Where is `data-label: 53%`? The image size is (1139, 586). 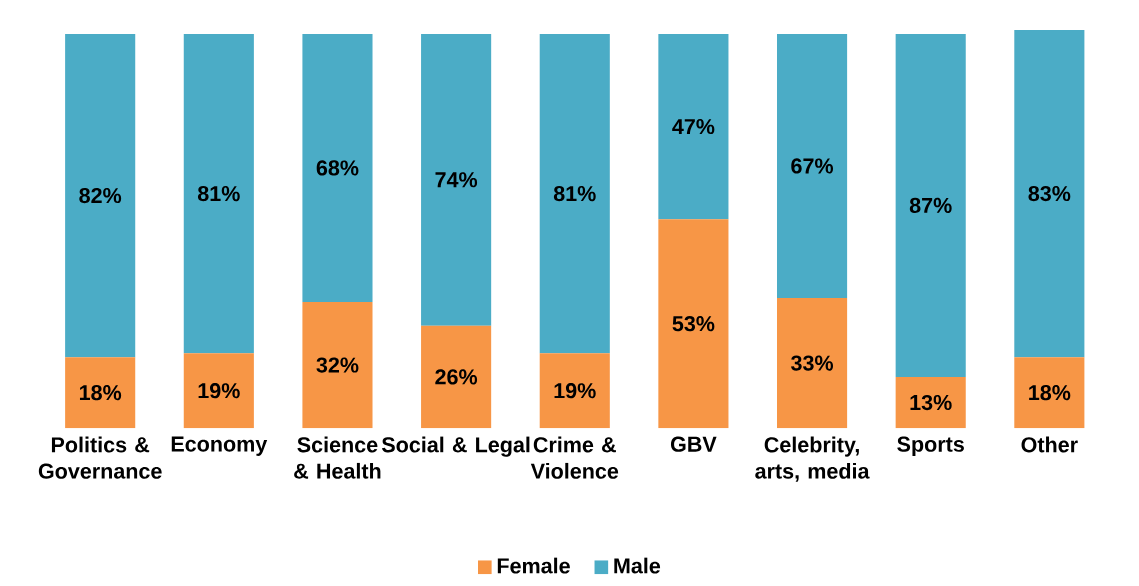
data-label: 53% is located at coordinates (693, 323).